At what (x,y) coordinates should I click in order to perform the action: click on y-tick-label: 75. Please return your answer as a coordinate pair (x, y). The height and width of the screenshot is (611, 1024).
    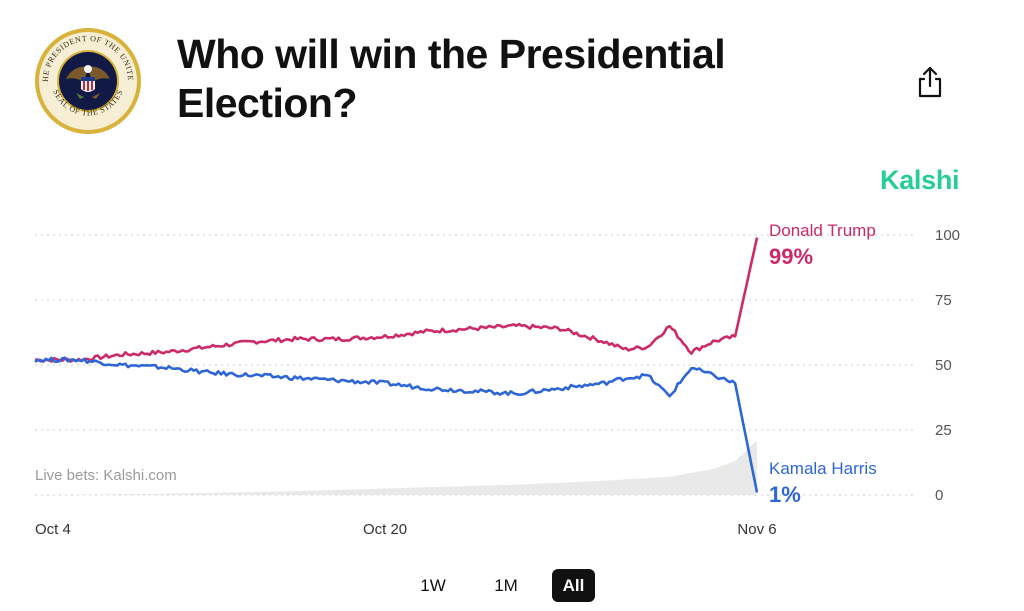
    Looking at the image, I should click on (943, 300).